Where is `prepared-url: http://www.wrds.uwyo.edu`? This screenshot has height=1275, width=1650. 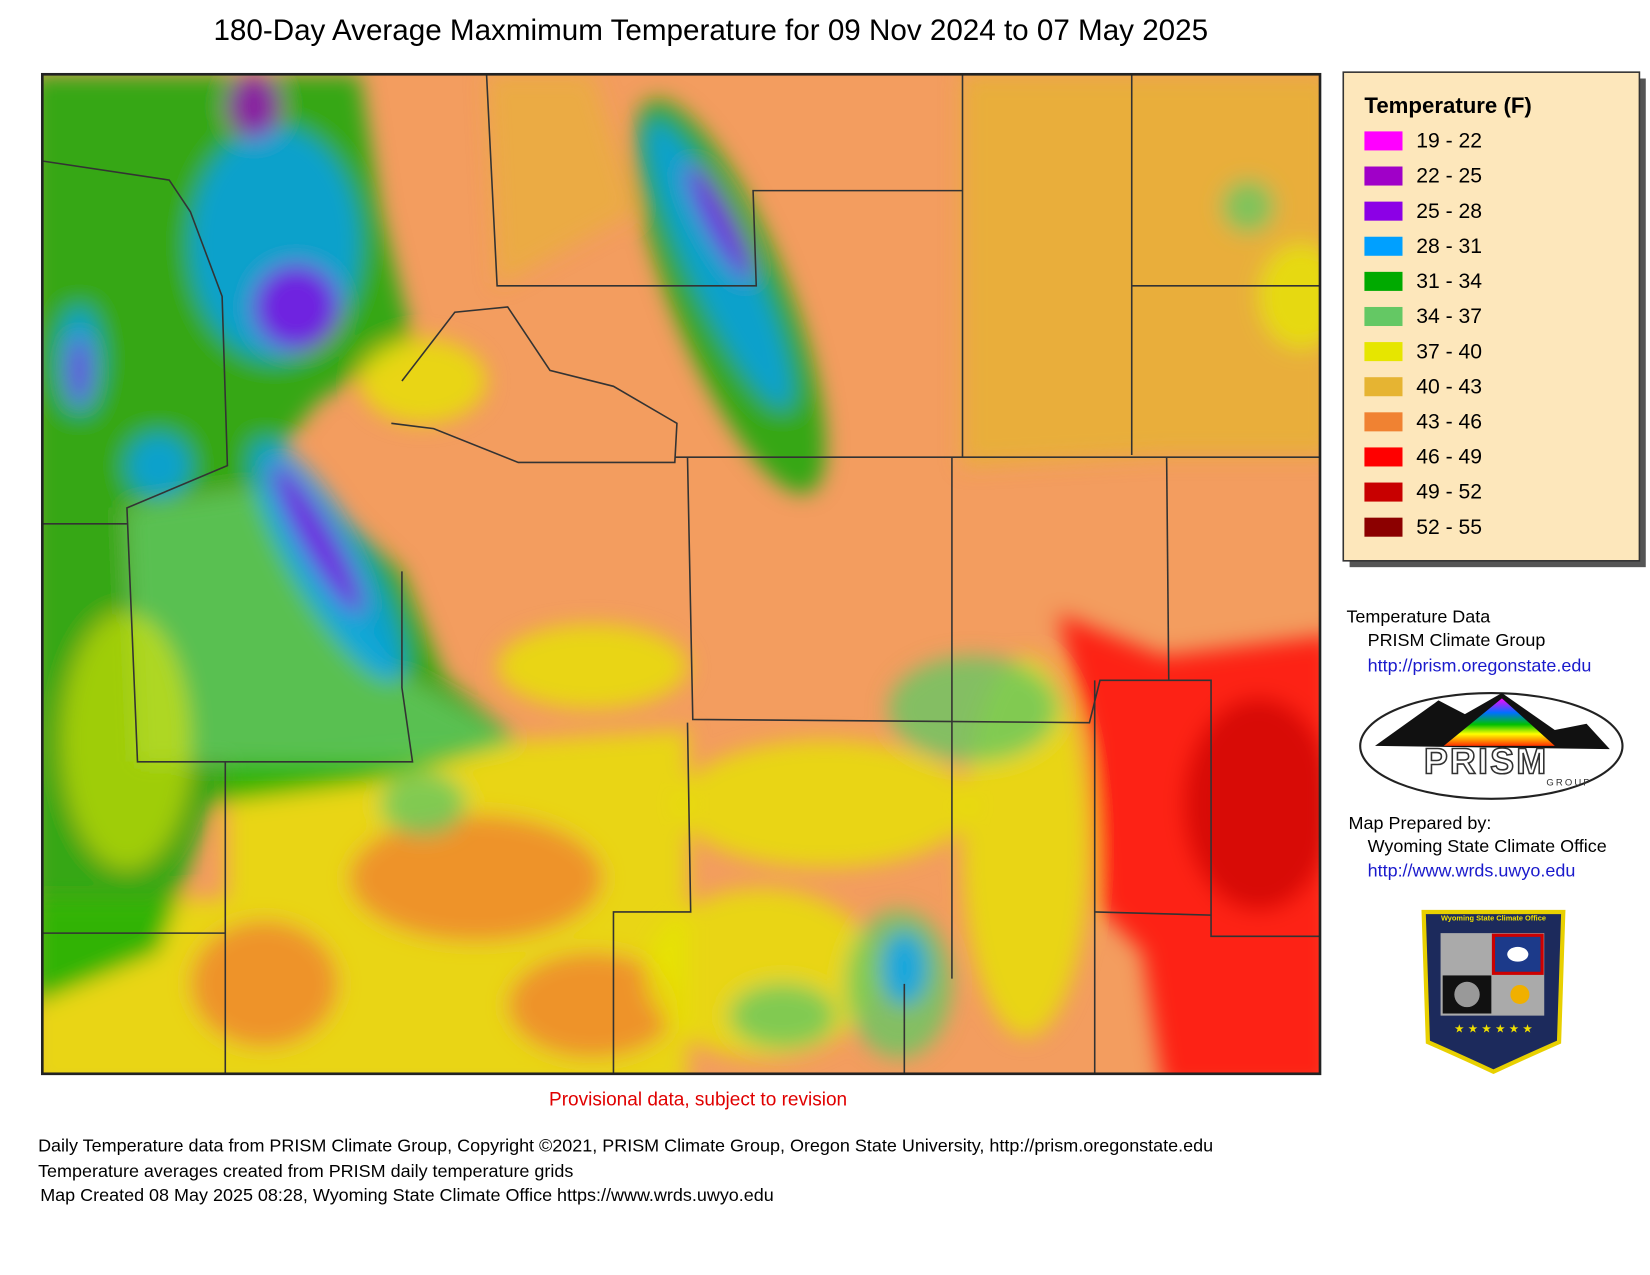
prepared-url: http://www.wrds.uwyo.edu is located at coordinates (1472, 871).